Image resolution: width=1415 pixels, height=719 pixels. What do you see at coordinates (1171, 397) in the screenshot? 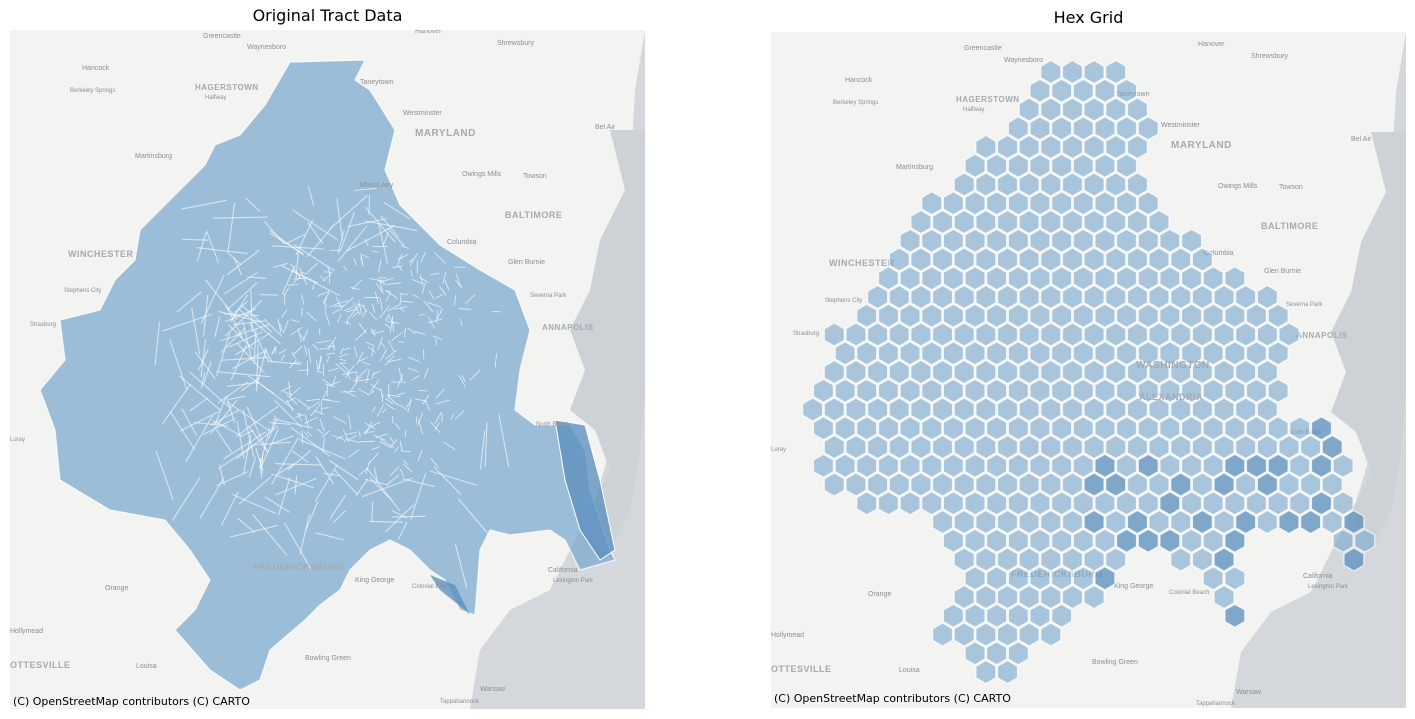
I see `svg-text: ALEXANDRIA` at bounding box center [1171, 397].